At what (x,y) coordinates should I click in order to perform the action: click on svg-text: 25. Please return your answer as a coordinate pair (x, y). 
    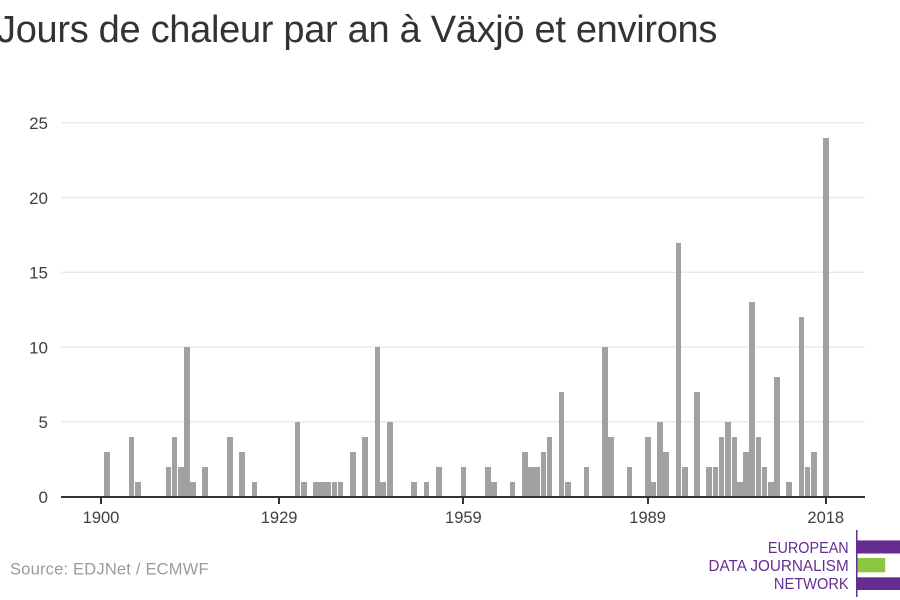
    Looking at the image, I should click on (38, 123).